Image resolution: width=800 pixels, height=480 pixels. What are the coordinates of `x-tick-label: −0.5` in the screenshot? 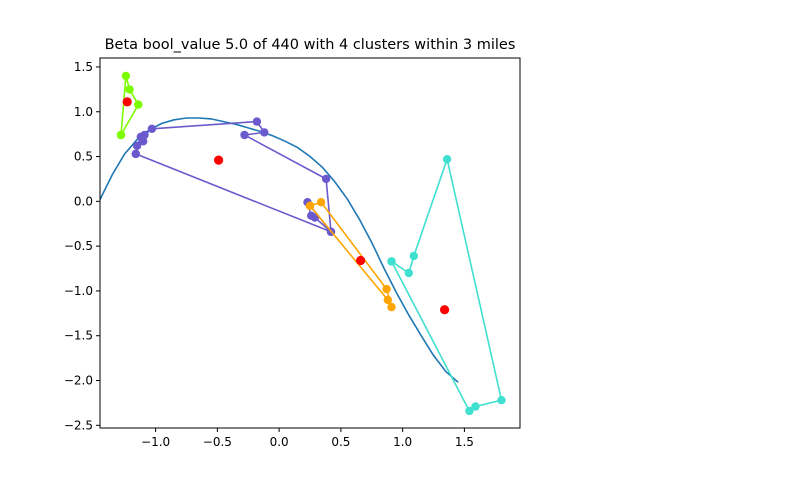 It's located at (217, 442).